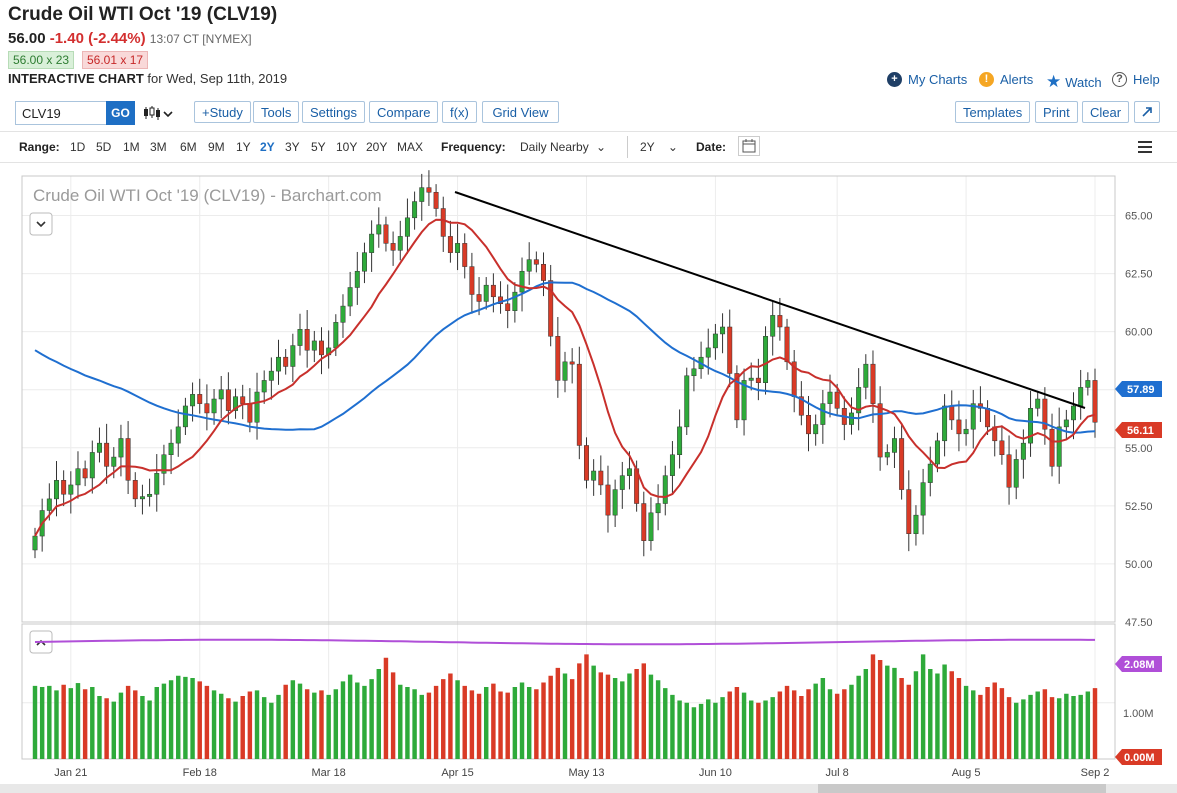 This screenshot has width=1177, height=793. What do you see at coordinates (1146, 147) in the screenshot?
I see `menu-button` at bounding box center [1146, 147].